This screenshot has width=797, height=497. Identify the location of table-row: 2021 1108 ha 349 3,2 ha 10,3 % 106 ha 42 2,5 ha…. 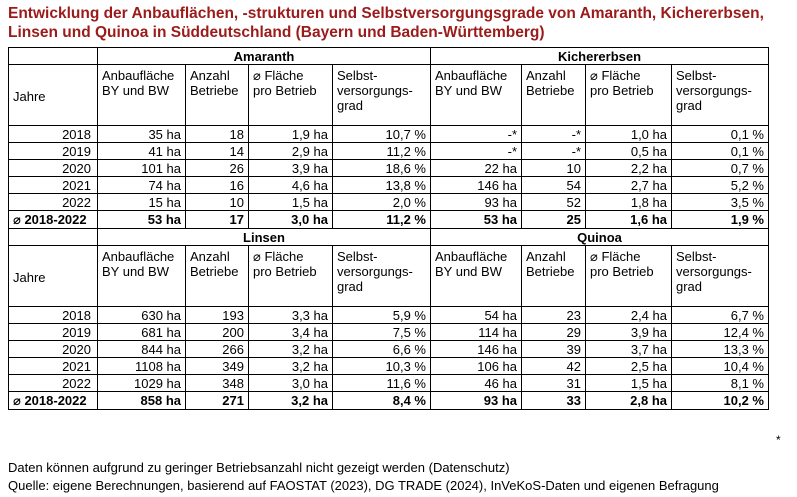
(388, 366).